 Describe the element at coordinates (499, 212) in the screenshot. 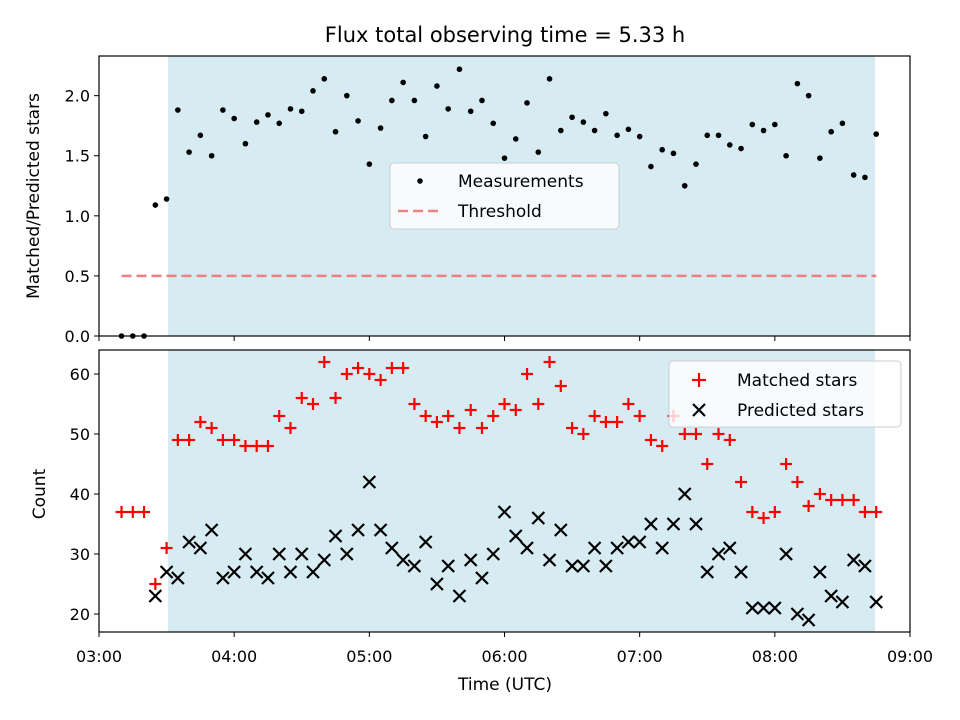

I see `legend-threshold-label: Threshold` at that location.